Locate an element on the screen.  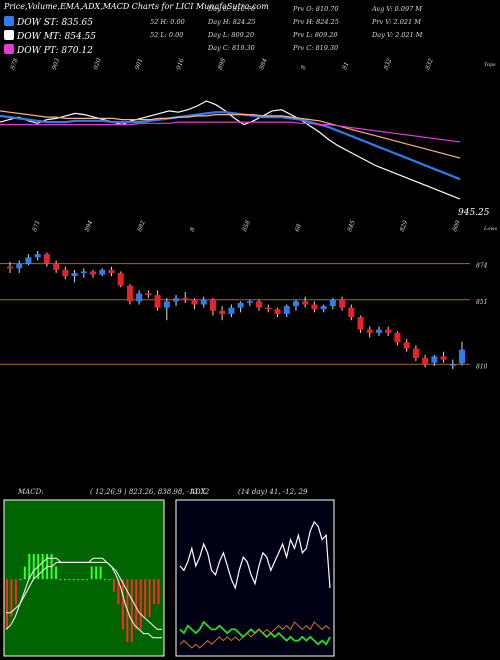
stat-day-close: Day C: 819.30 is located at coordinates (231, 48).